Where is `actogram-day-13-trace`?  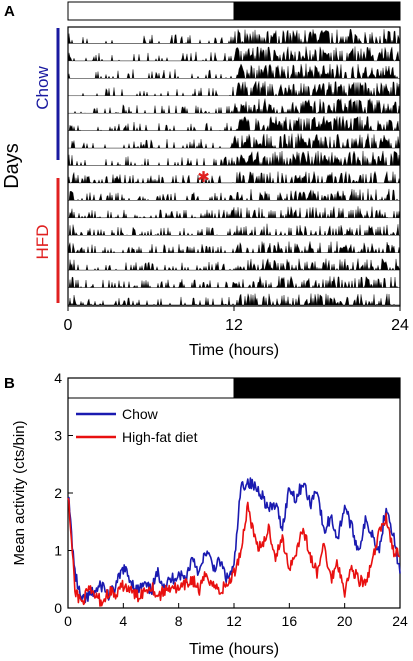 actogram-day-13-trace is located at coordinates (234, 247).